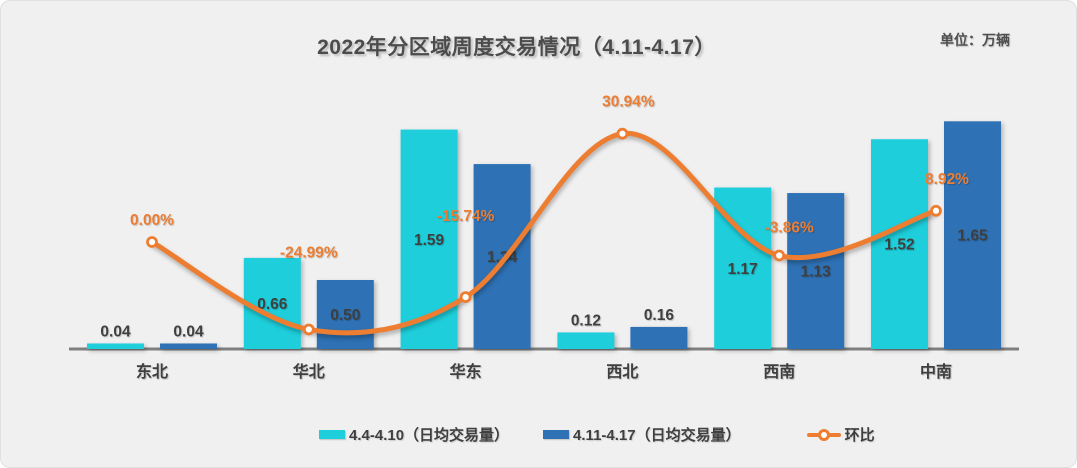 Image resolution: width=1077 pixels, height=468 pixels. I want to click on bar-value-label-series1-cat4: 1.17, so click(743, 269).